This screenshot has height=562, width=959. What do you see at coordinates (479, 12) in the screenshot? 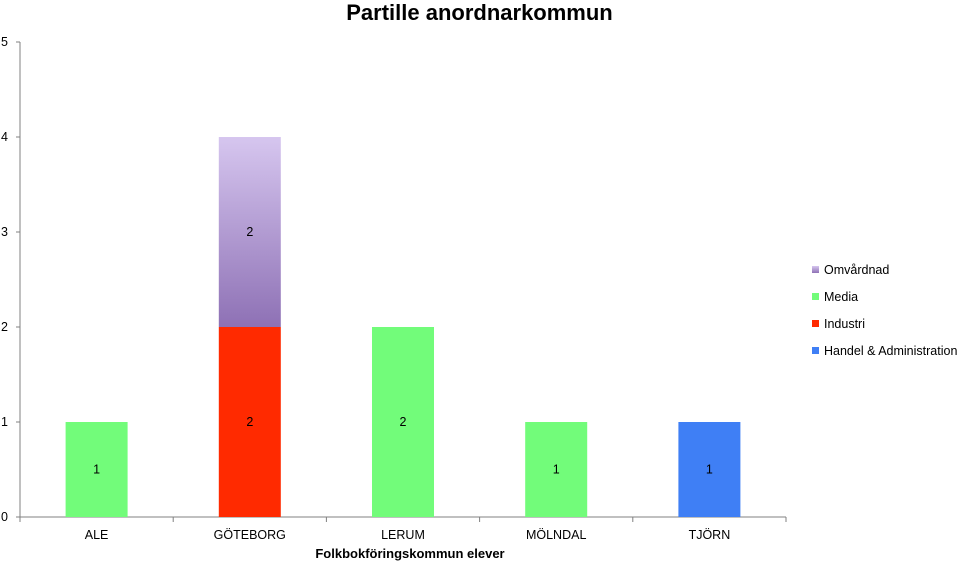
I see `chart-title: Partille anordnarkommun` at bounding box center [479, 12].